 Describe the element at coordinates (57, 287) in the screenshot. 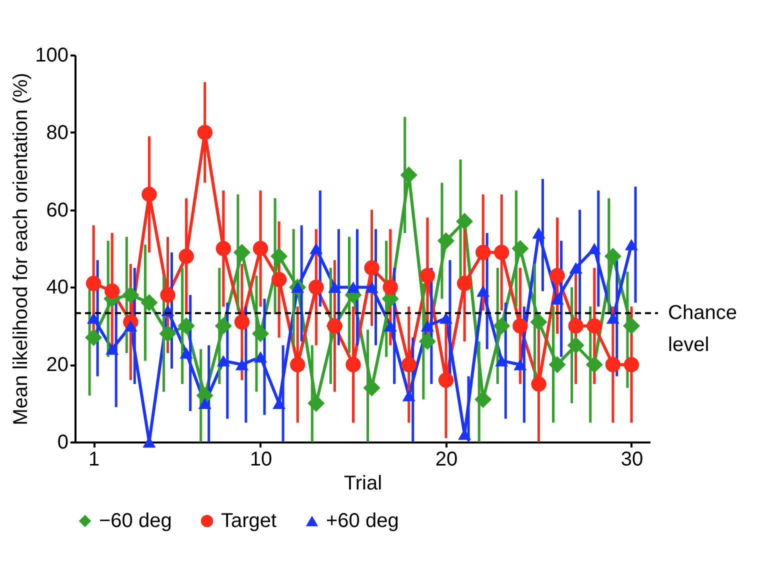

I see `y-tick-label: 40` at that location.